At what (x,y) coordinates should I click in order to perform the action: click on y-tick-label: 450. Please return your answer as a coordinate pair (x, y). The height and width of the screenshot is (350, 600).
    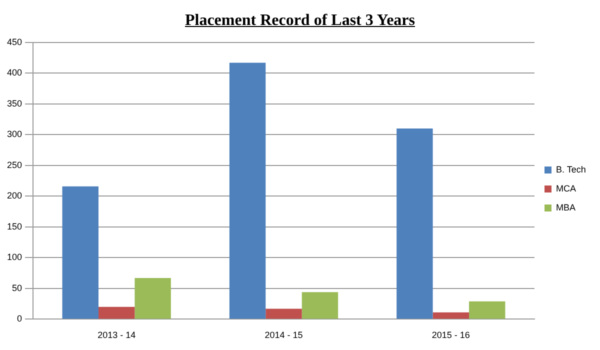
    Looking at the image, I should click on (14, 41).